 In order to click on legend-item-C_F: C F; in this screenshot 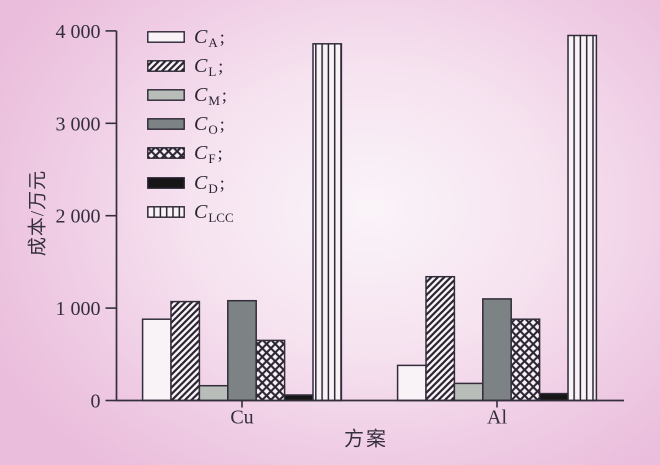, I will do `click(190, 153)`.